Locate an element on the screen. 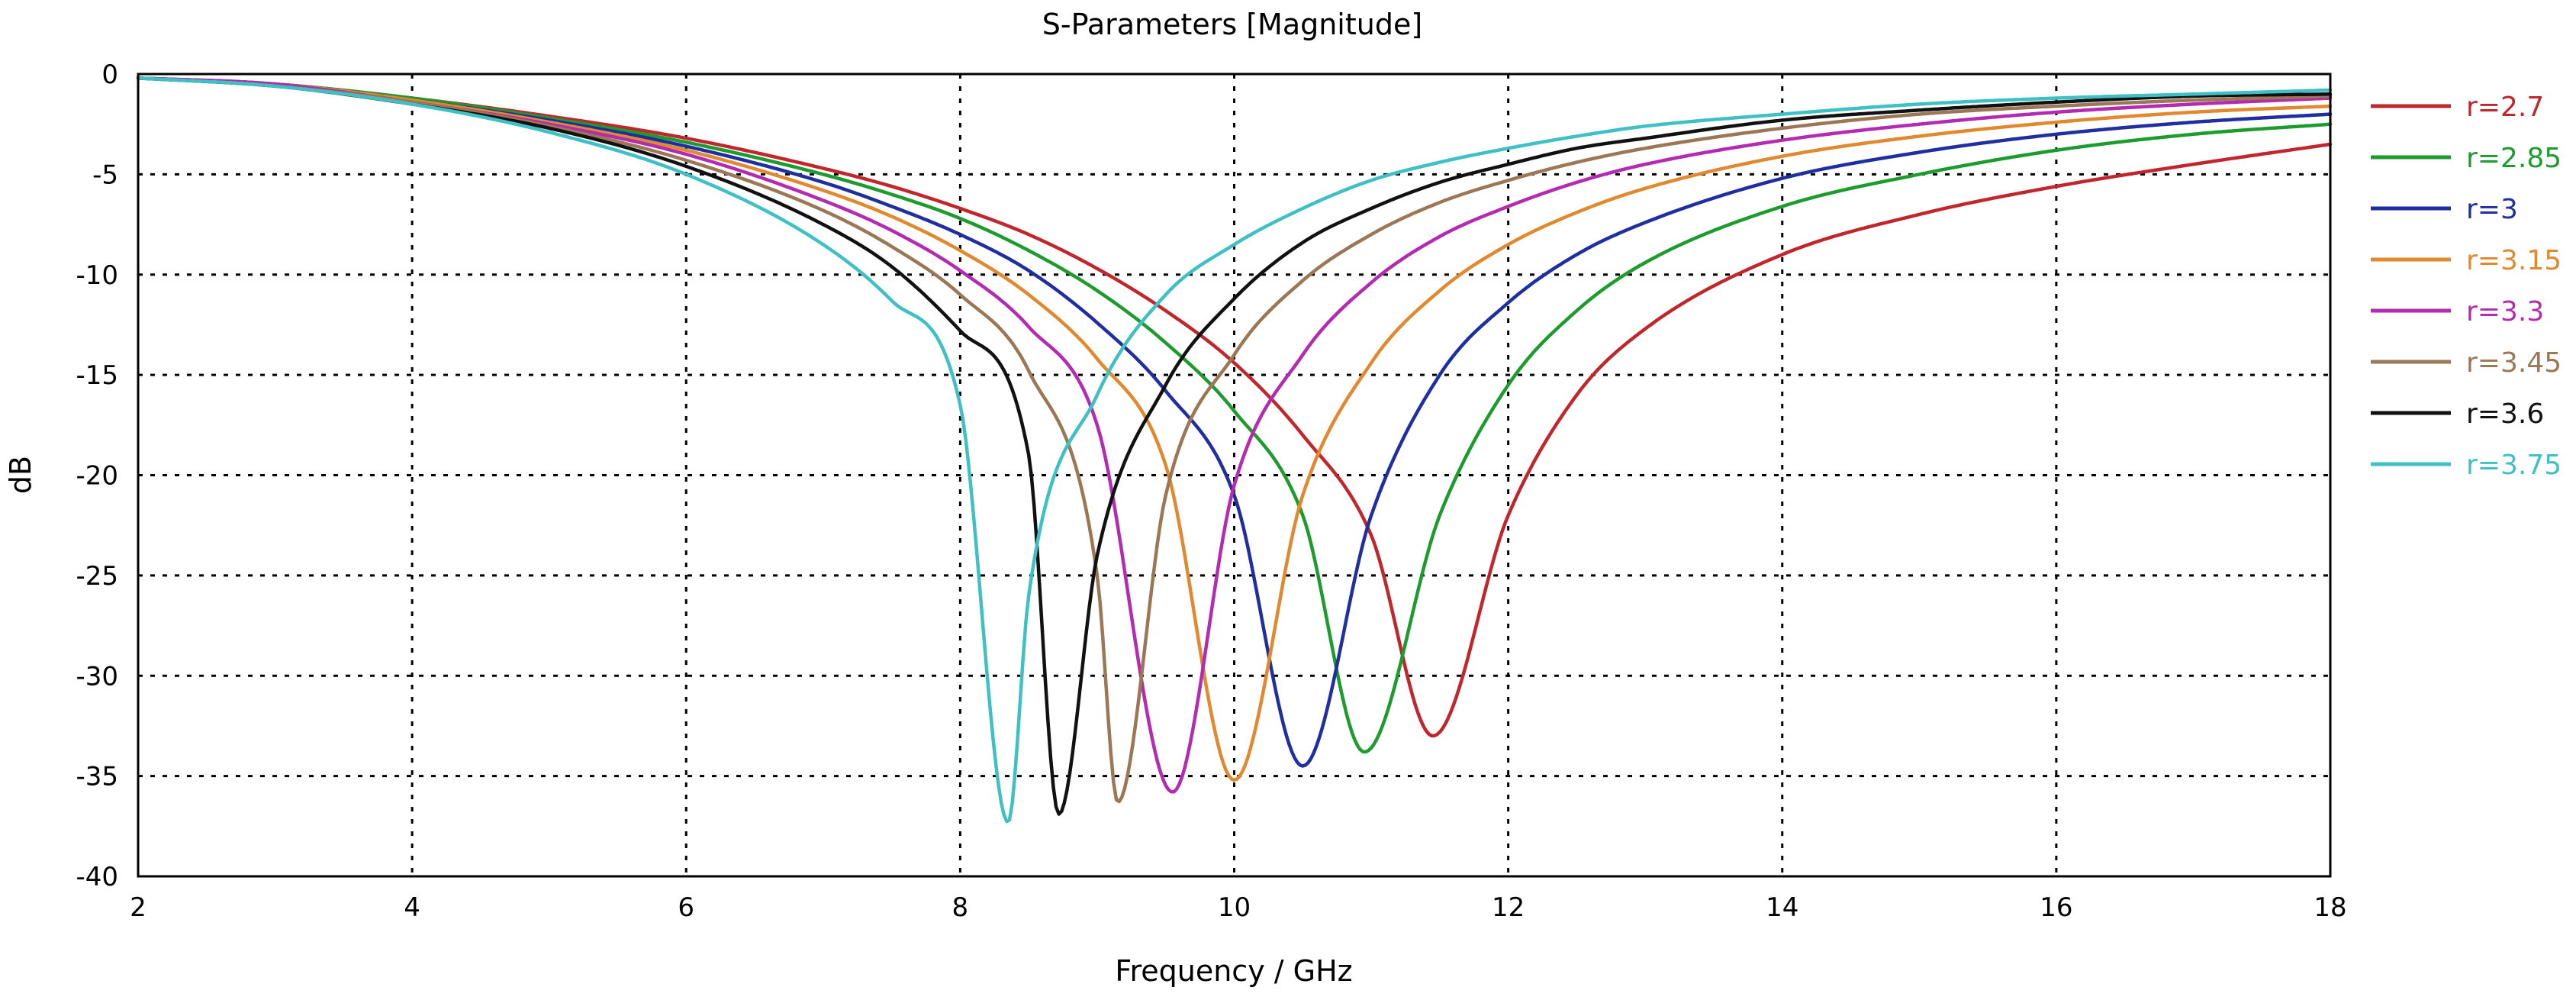  x-axis-ticks: 2 4 6 8 10 12 14 16 18 is located at coordinates (1238, 908).